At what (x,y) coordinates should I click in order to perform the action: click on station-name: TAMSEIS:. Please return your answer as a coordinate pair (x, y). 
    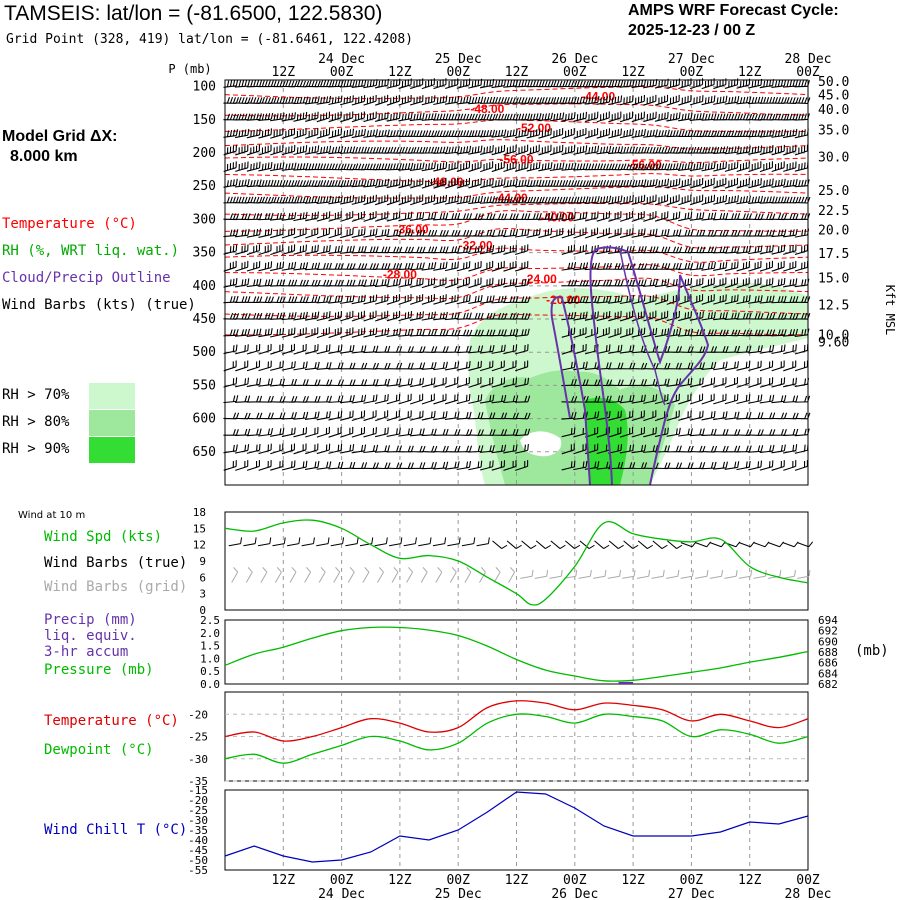
    Looking at the image, I should click on (52, 13).